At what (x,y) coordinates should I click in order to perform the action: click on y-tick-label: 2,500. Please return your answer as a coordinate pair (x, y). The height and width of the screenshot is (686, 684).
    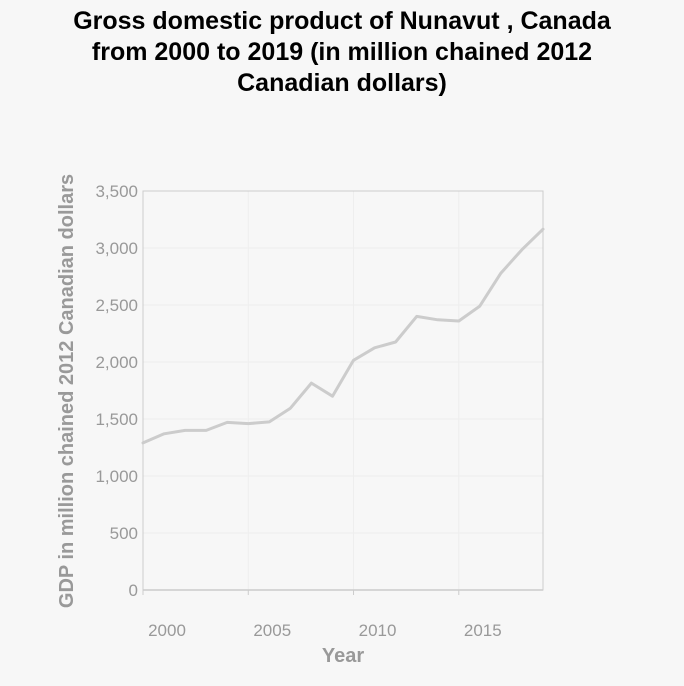
    Looking at the image, I should click on (116, 305).